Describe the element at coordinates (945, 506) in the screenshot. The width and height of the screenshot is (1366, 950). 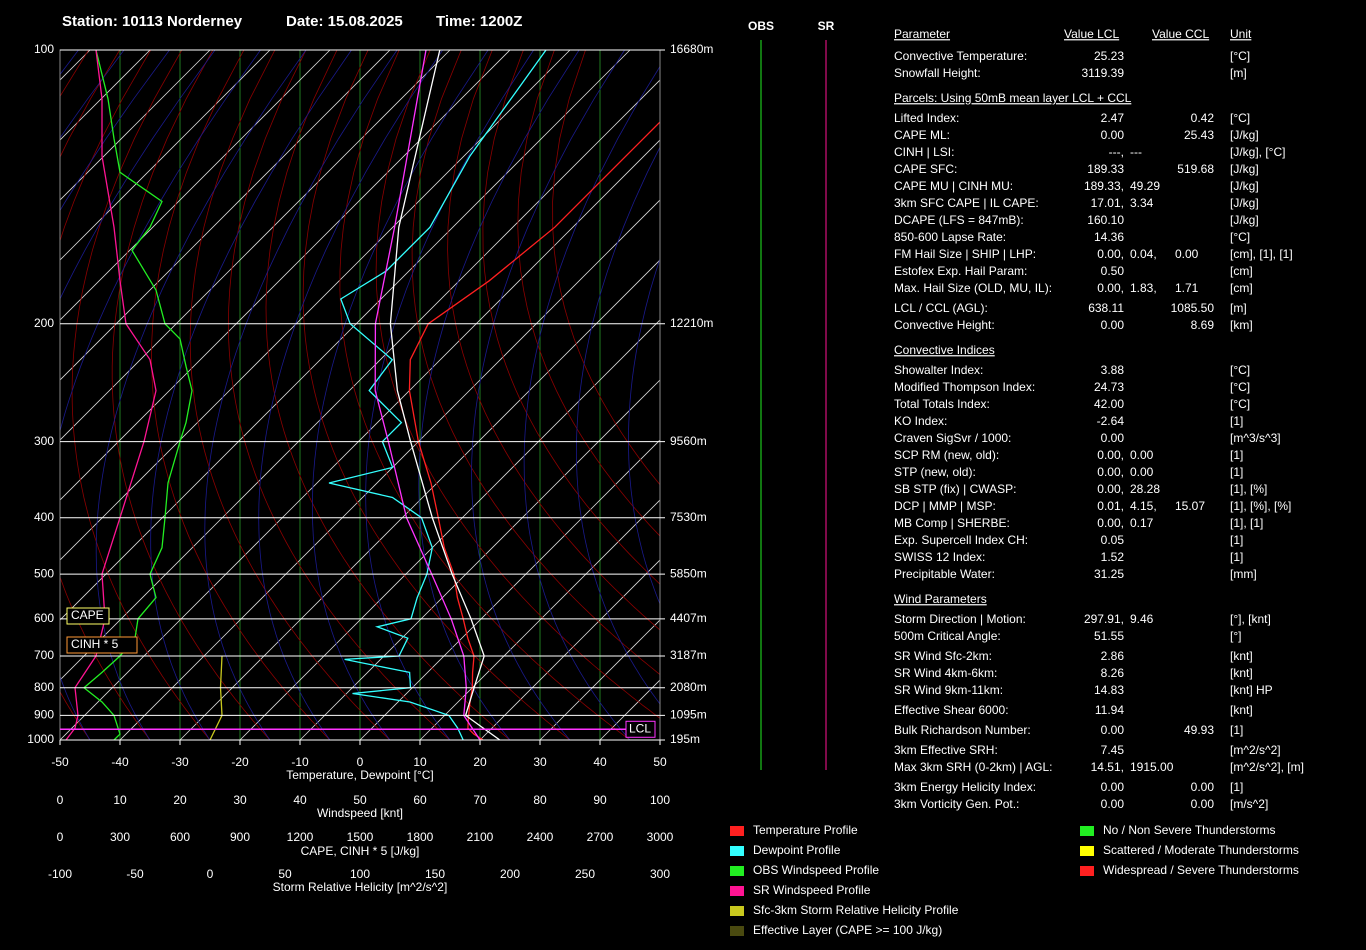
I see `param-label: DCP | MMP | MSP:` at that location.